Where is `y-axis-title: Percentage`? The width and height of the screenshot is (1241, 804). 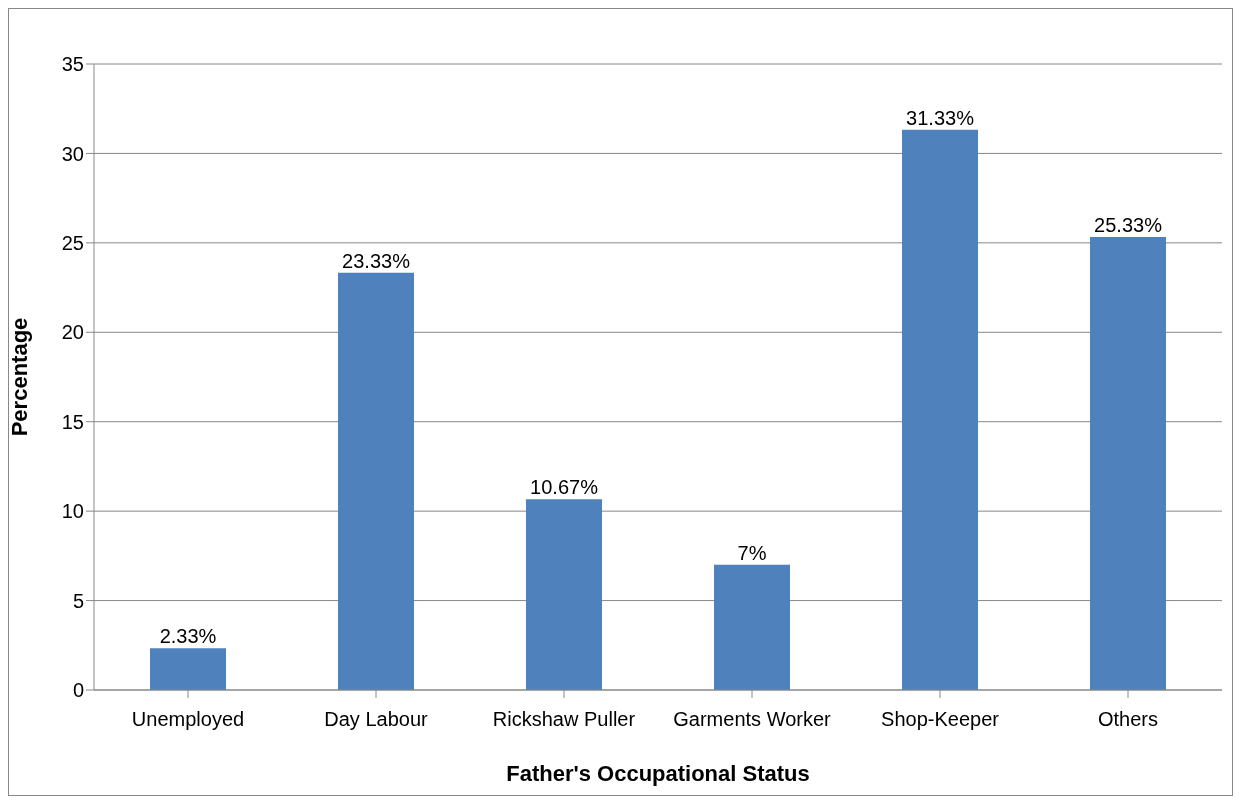
y-axis-title: Percentage is located at coordinates (19, 377).